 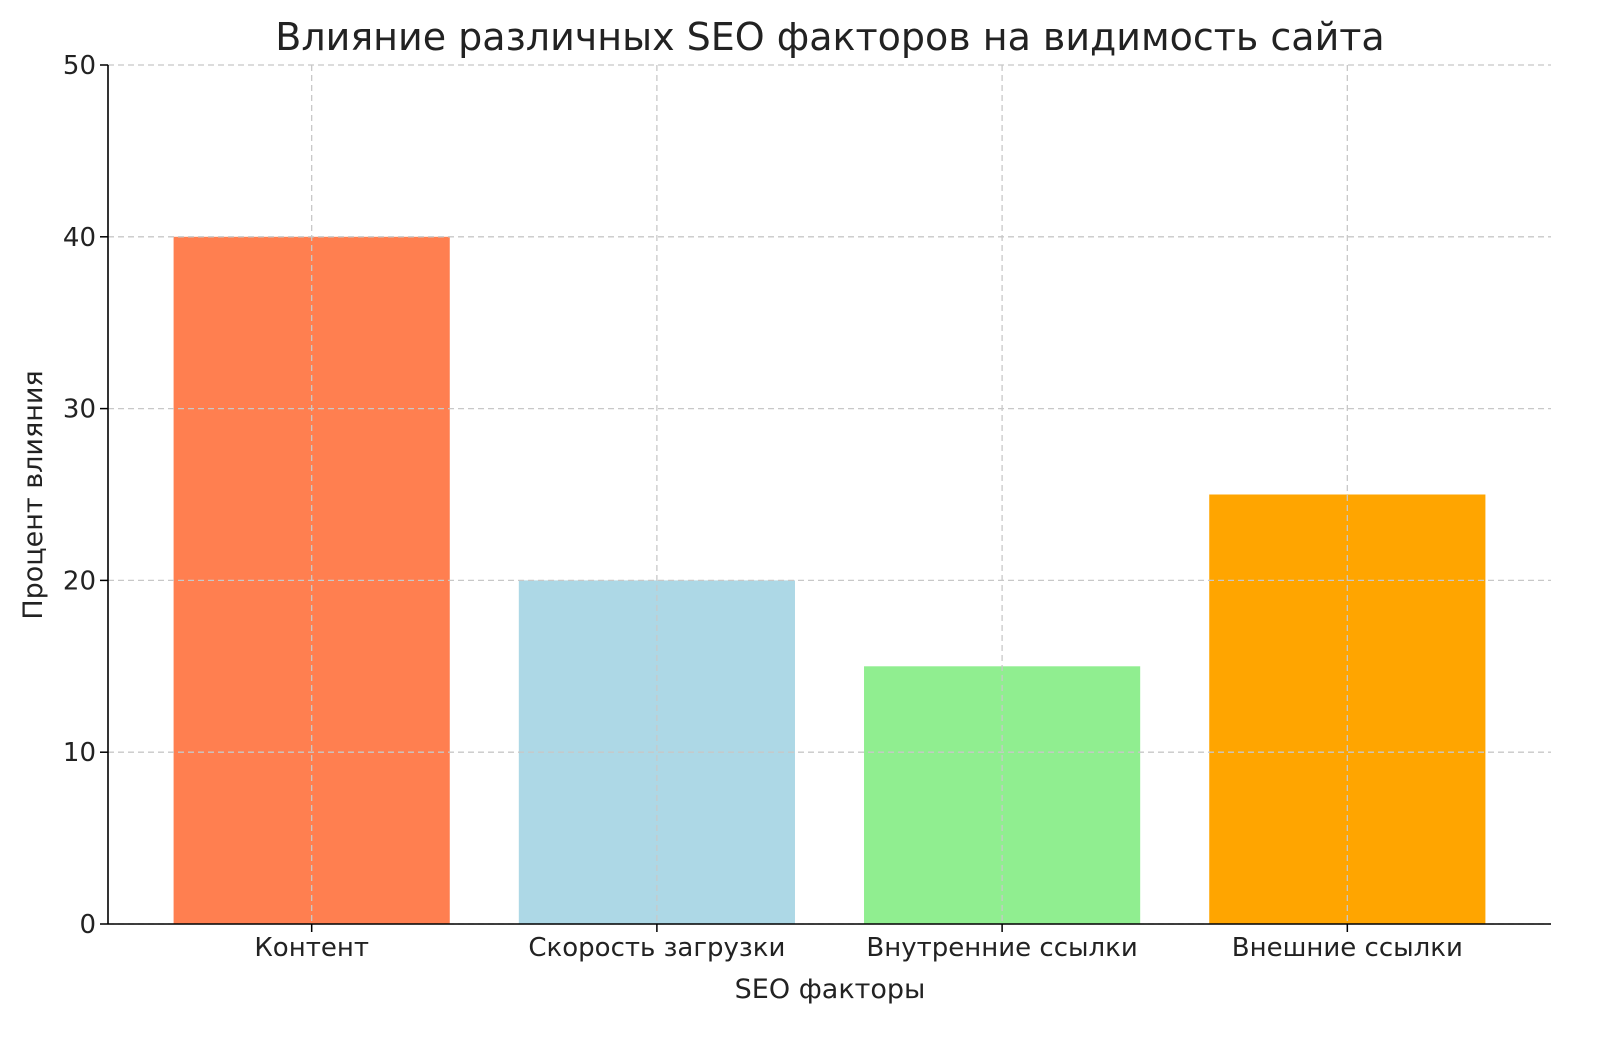 What do you see at coordinates (79, 238) in the screenshot?
I see `y-tick-label: 40` at bounding box center [79, 238].